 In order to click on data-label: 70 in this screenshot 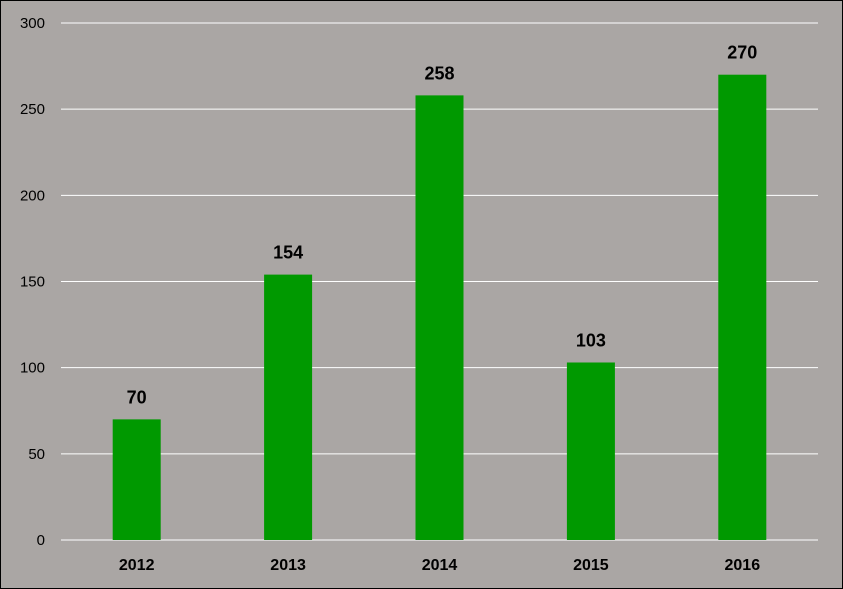, I will do `click(137, 397)`.